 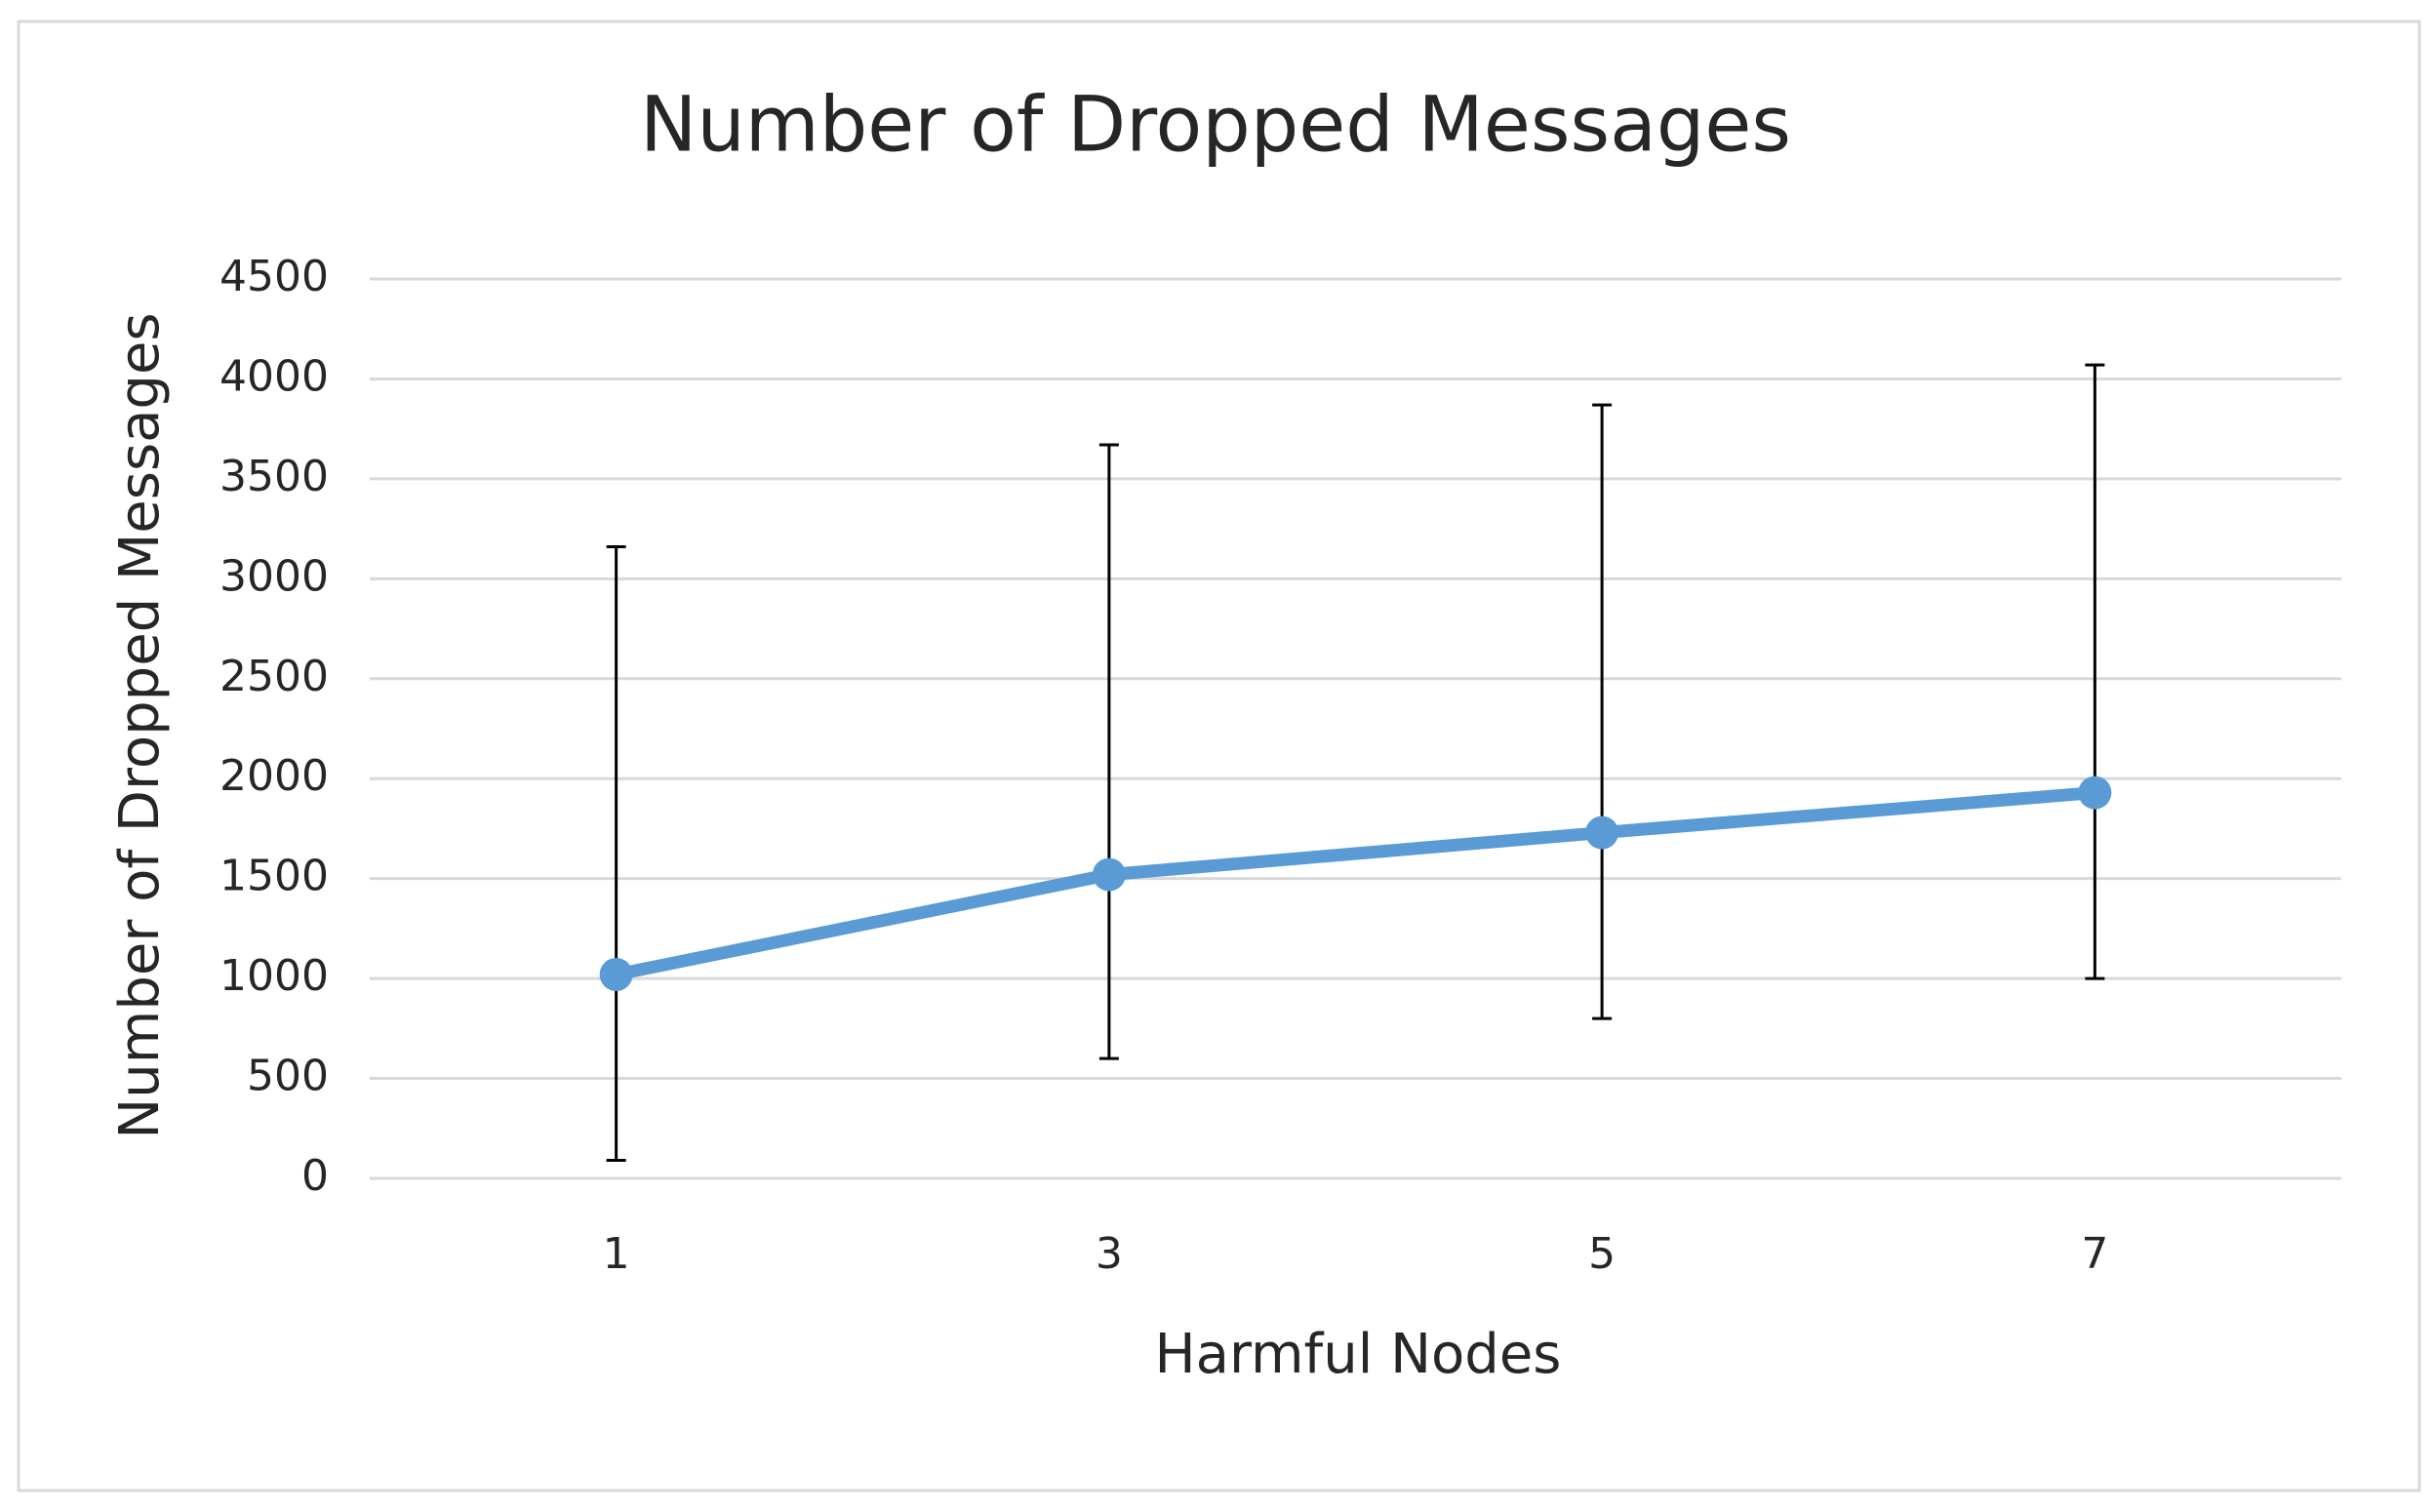 What do you see at coordinates (616, 1254) in the screenshot?
I see `x-tick-label: 1` at bounding box center [616, 1254].